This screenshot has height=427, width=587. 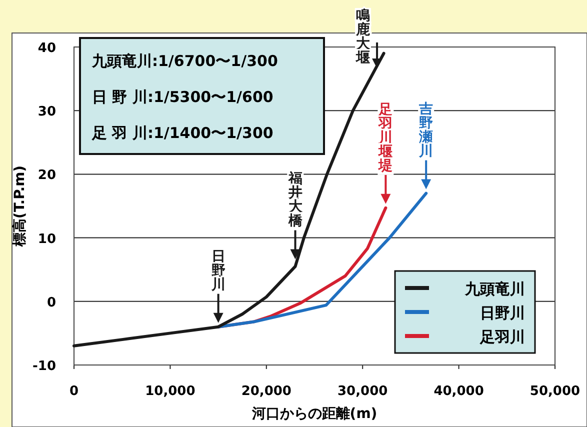 I want to click on annotation: 足 羽 川:1/1400〜1/300, so click(x=182, y=133).